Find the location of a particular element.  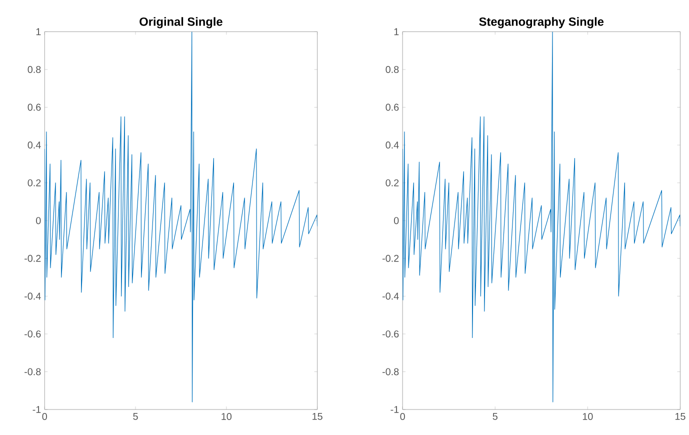

chart-title: Original Single is located at coordinates (181, 22).